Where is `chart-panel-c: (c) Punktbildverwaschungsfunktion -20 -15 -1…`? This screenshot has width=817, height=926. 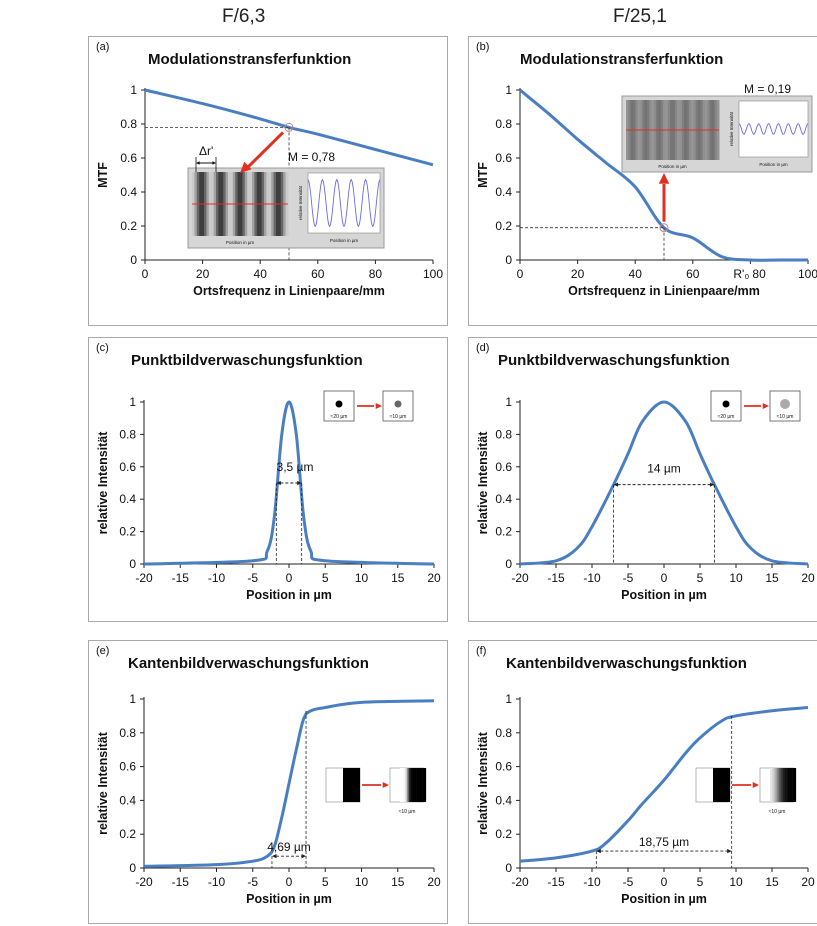
chart-panel-c: (c) Punktbildverwaschungsfunktion -20 -15 -1… is located at coordinates (268, 479).